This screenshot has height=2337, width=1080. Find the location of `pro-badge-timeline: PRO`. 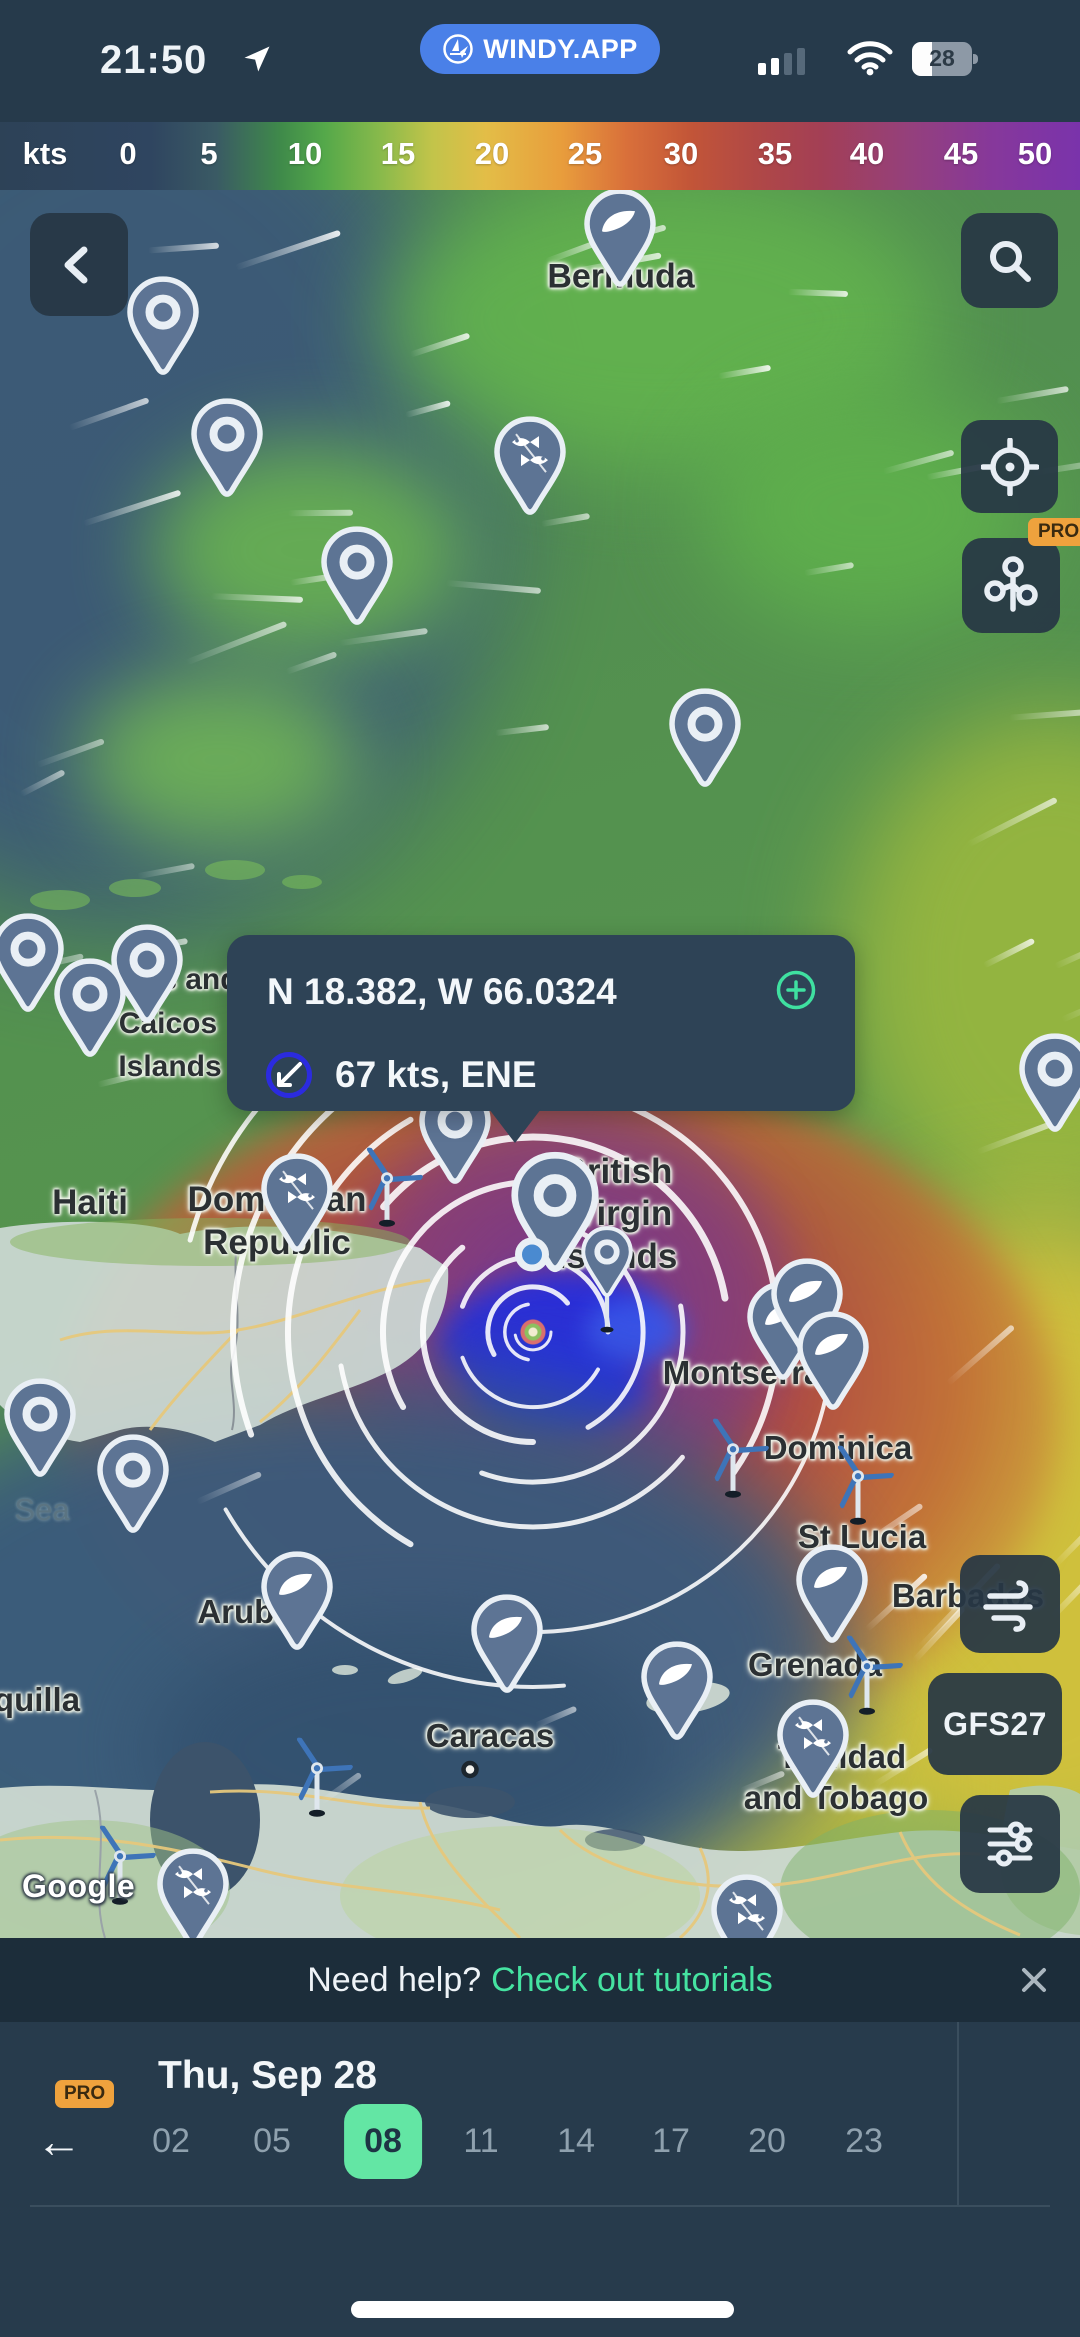

pro-badge-timeline: PRO is located at coordinates (85, 2094).